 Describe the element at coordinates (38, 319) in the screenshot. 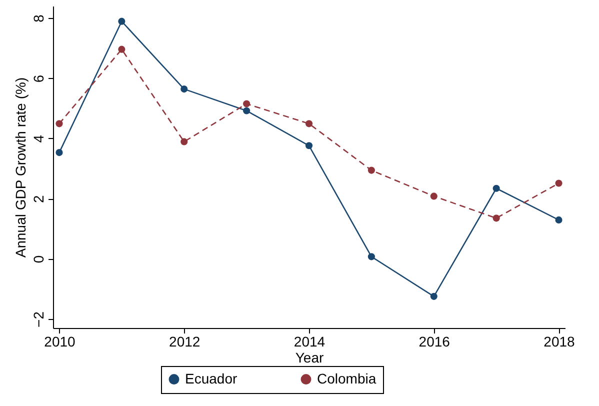

I see `y-tick-label: −2` at that location.